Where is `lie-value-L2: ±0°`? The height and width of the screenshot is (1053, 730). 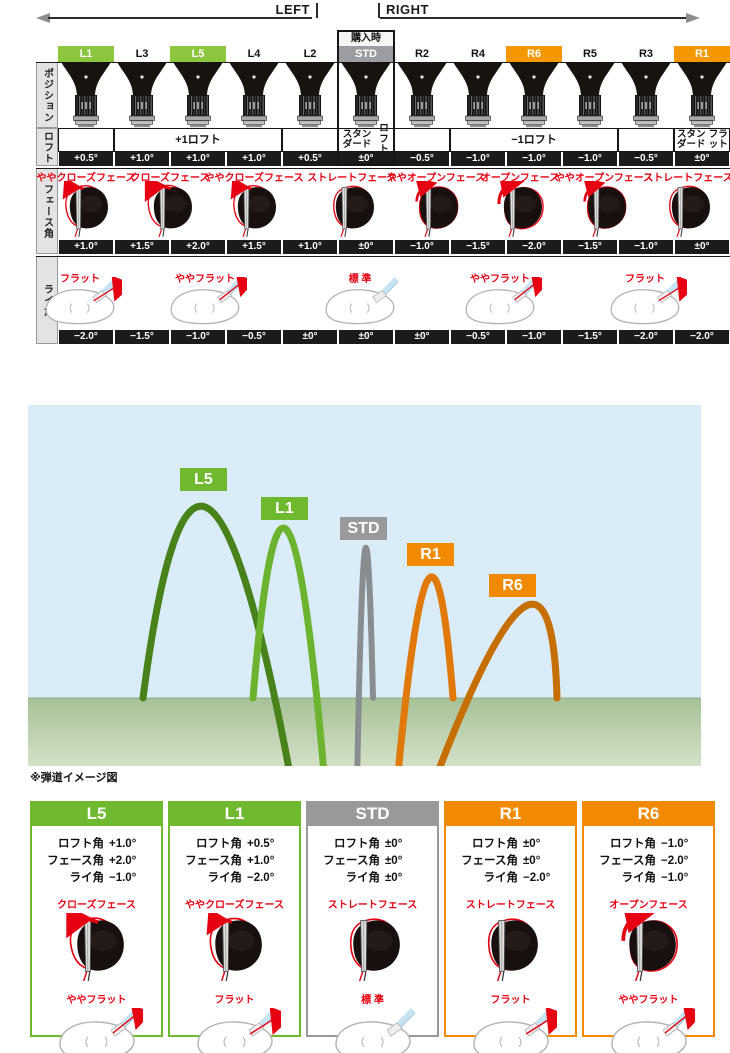
lie-value-L2: ±0° is located at coordinates (310, 337).